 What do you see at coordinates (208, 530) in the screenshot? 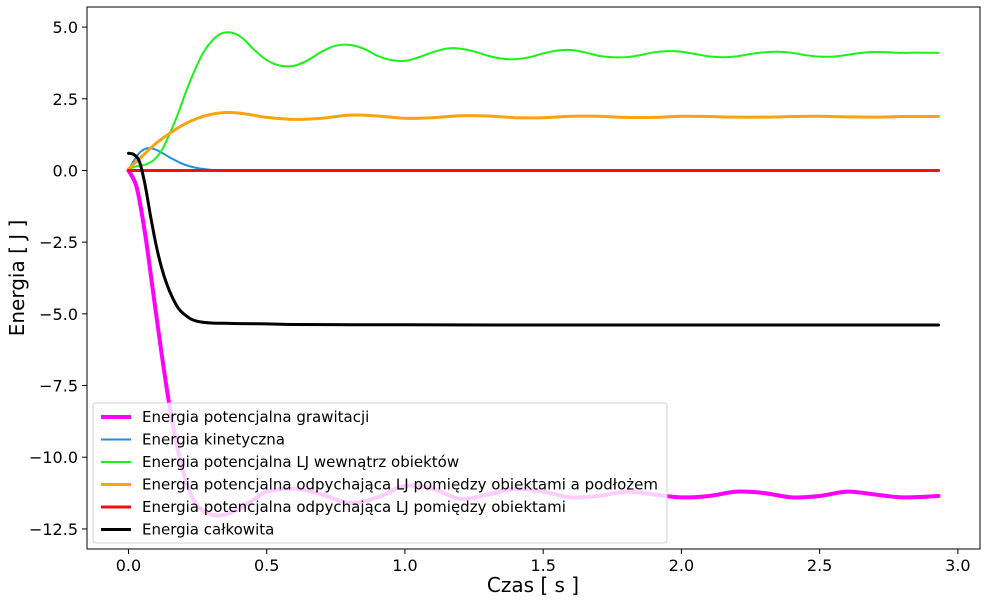
I see `legend-entry: Energia całkowita` at bounding box center [208, 530].